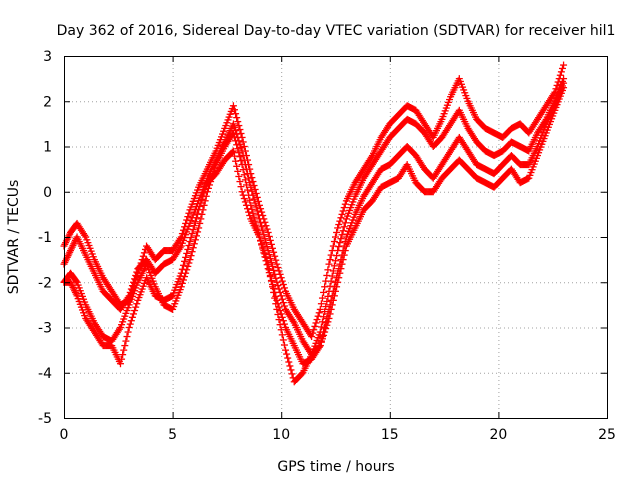 This screenshot has height=480, width=640. What do you see at coordinates (45, 283) in the screenshot?
I see `y-tick-label: -2` at bounding box center [45, 283].